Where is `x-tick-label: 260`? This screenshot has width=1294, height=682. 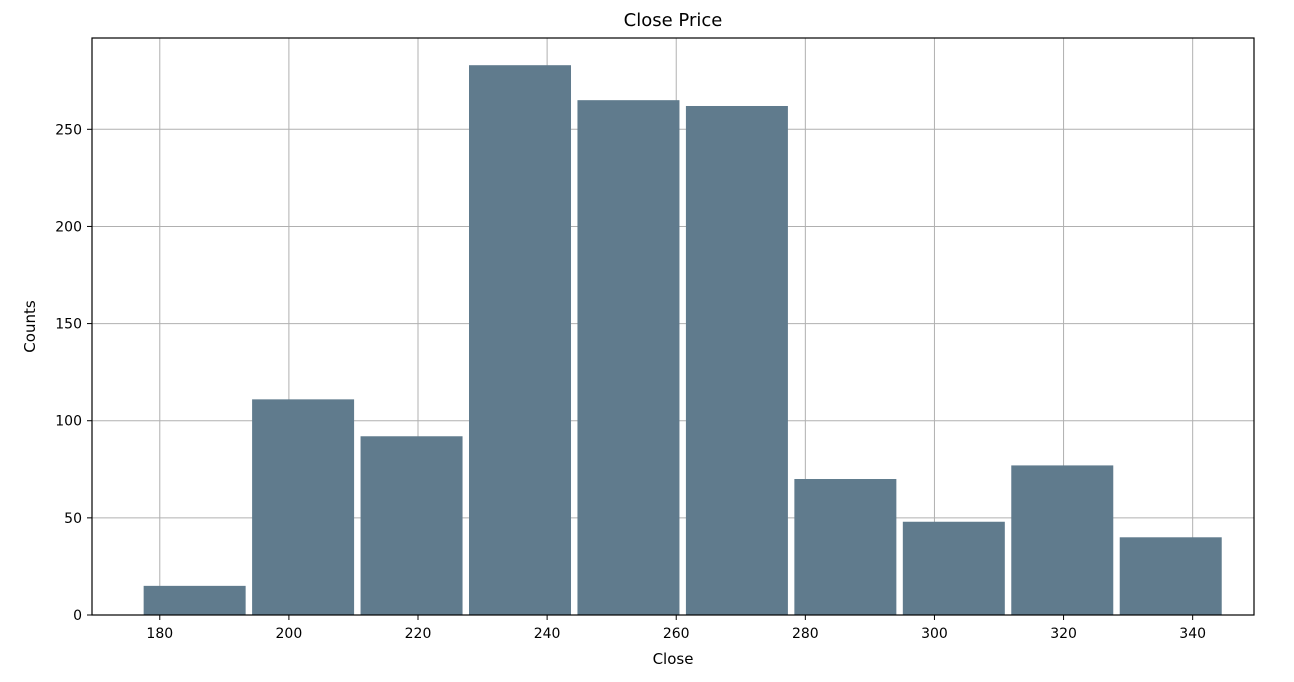 x-tick-label: 260 is located at coordinates (676, 634).